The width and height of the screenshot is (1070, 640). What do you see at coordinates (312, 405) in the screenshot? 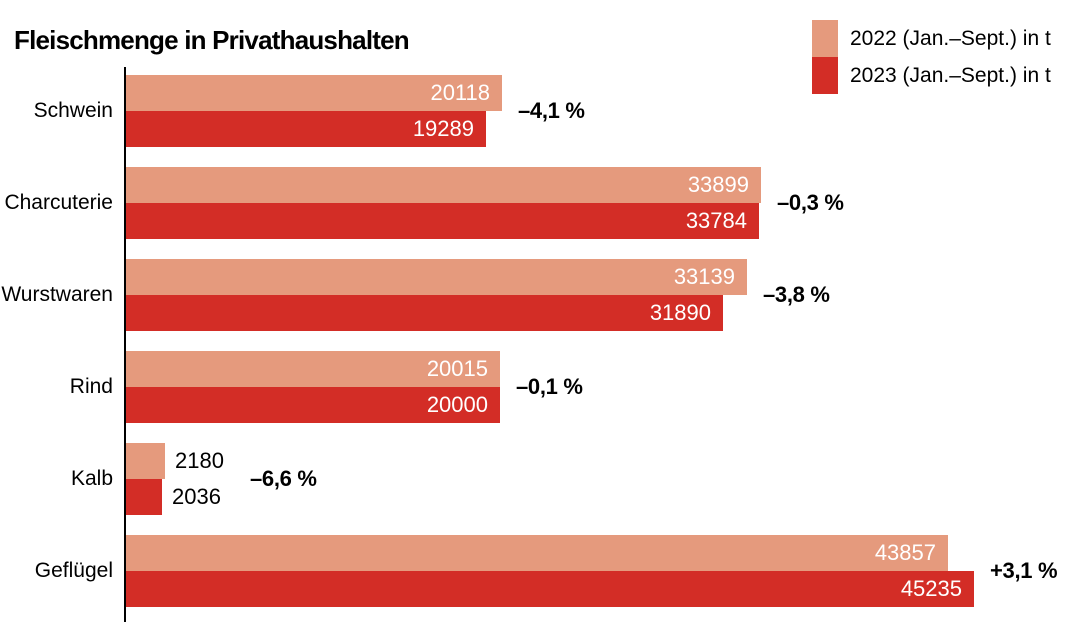
I see `bar-2023-rind: 20000` at bounding box center [312, 405].